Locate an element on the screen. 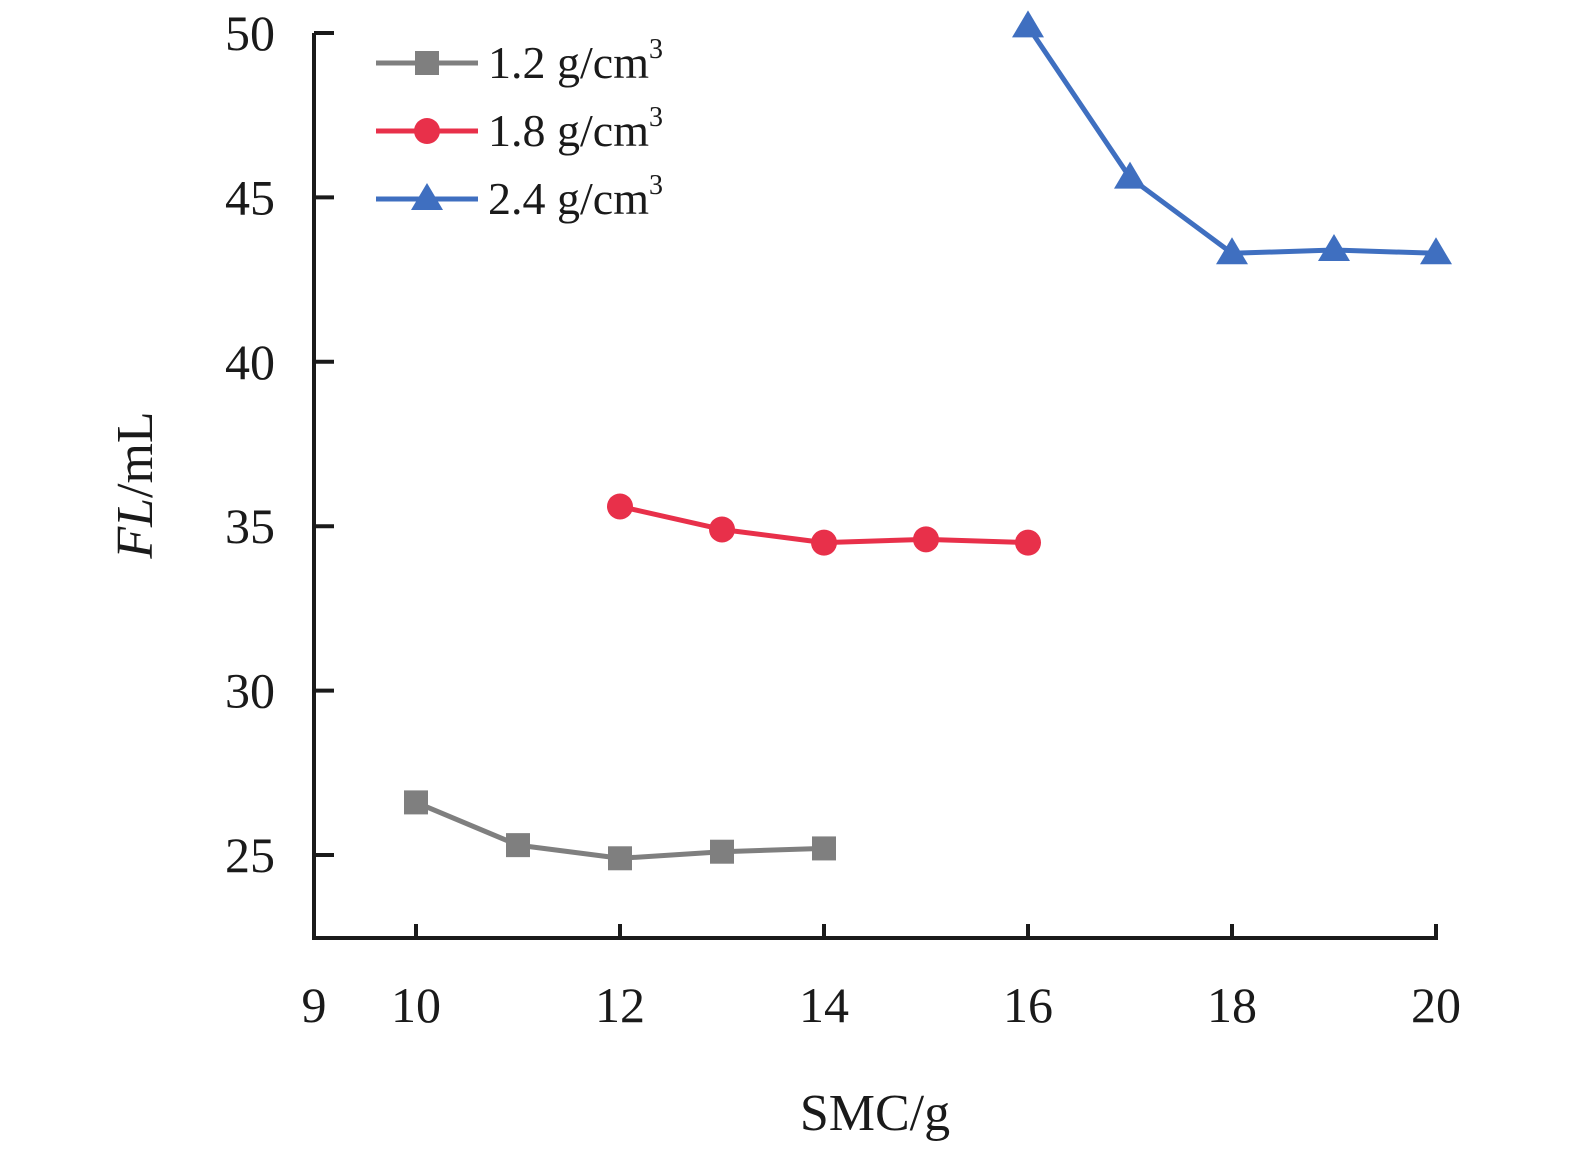 The height and width of the screenshot is (1154, 1575). y-tick-label: 30 is located at coordinates (250, 691).